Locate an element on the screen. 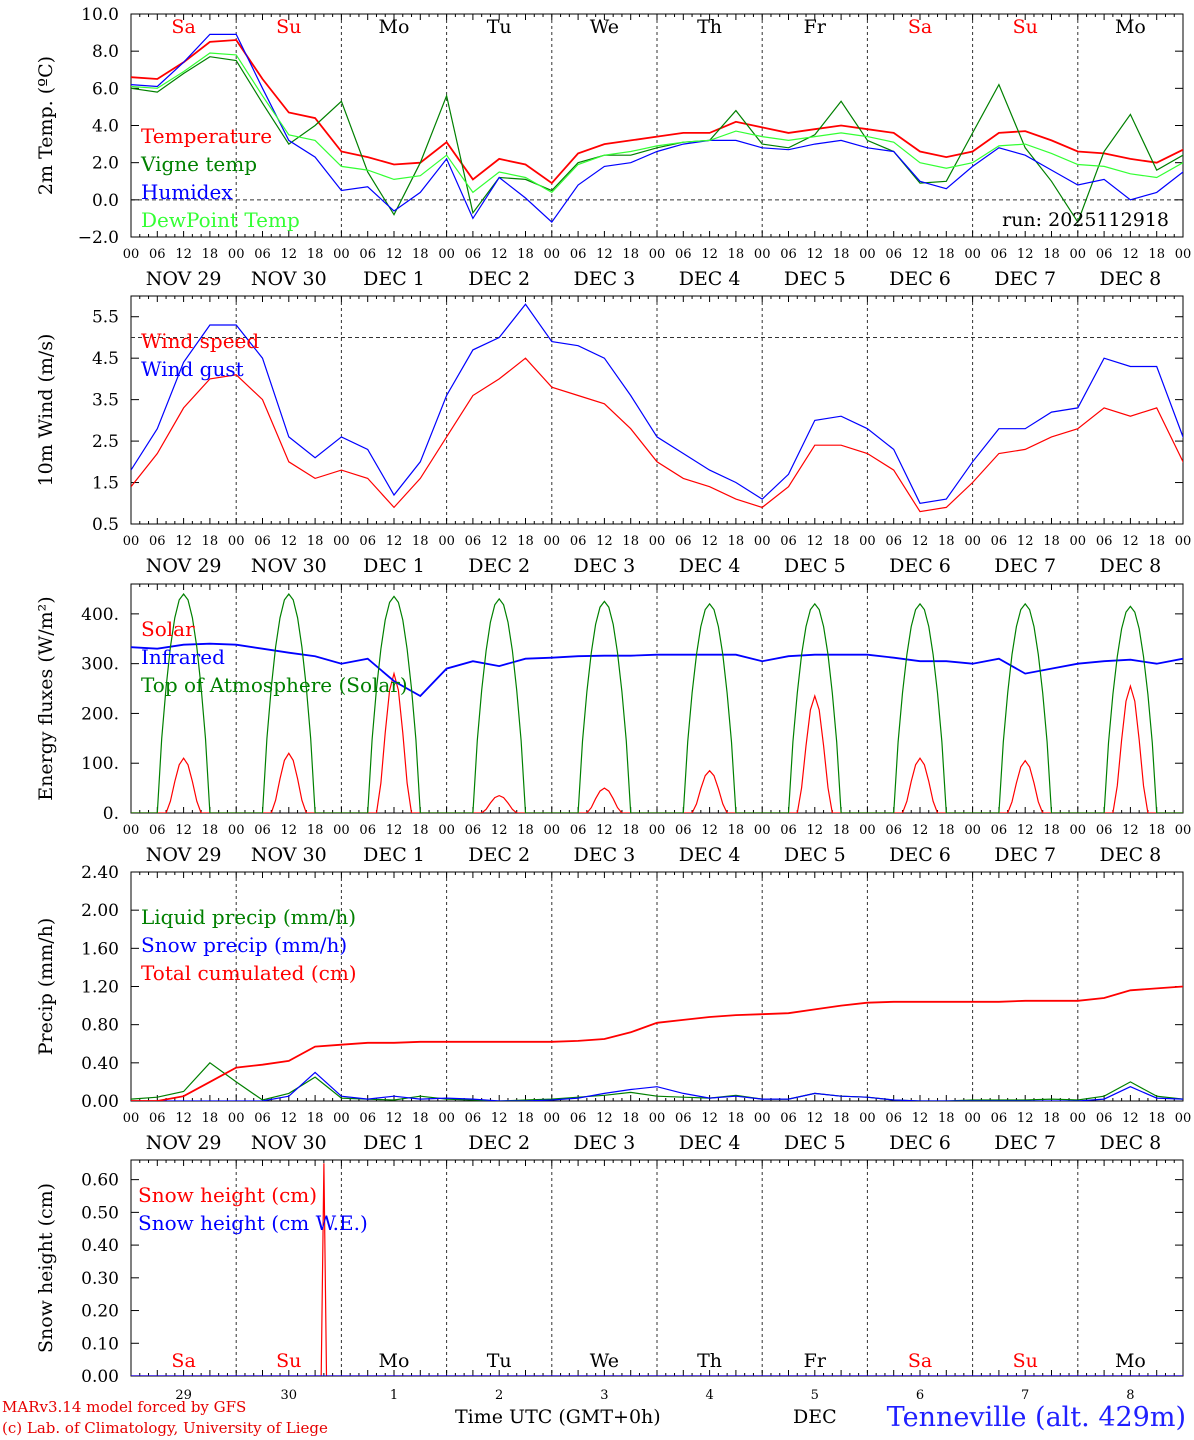  y-tick-label: 0.5 is located at coordinates (105, 525).